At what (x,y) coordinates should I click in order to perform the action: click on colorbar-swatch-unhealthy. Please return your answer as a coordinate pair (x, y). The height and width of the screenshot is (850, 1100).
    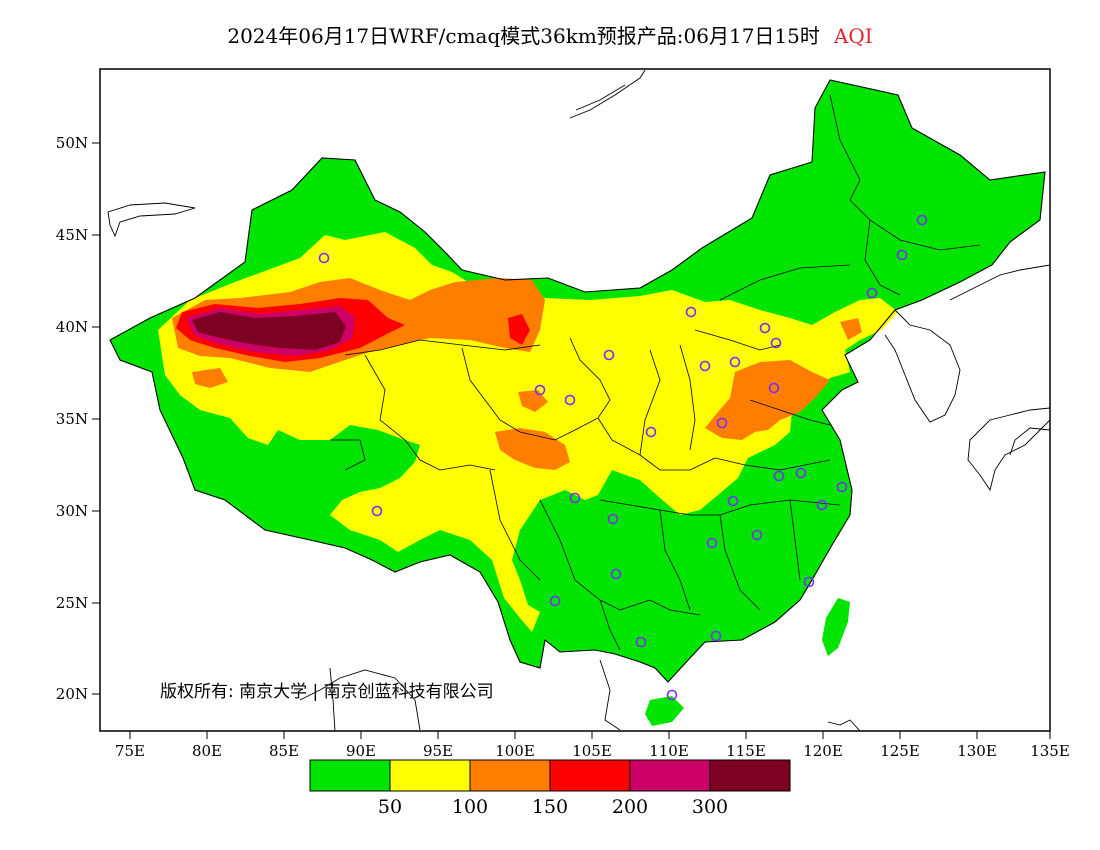
    Looking at the image, I should click on (590, 775).